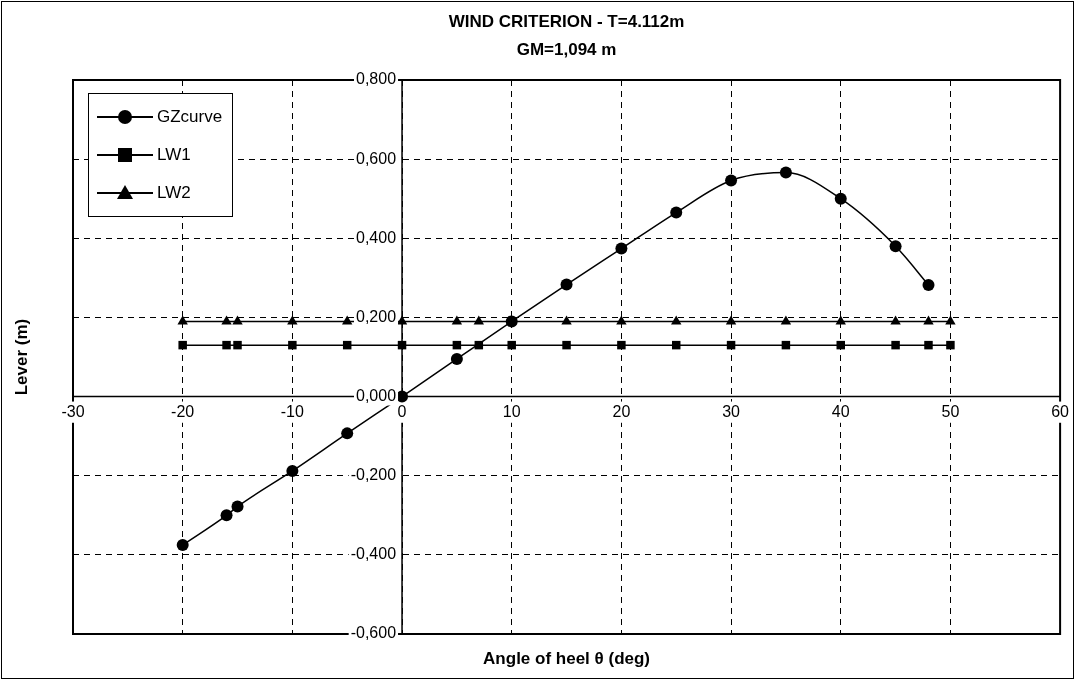 This screenshot has height=680, width=1075. Describe the element at coordinates (376, 79) in the screenshot. I see `y-tick-label: 0,800` at that location.